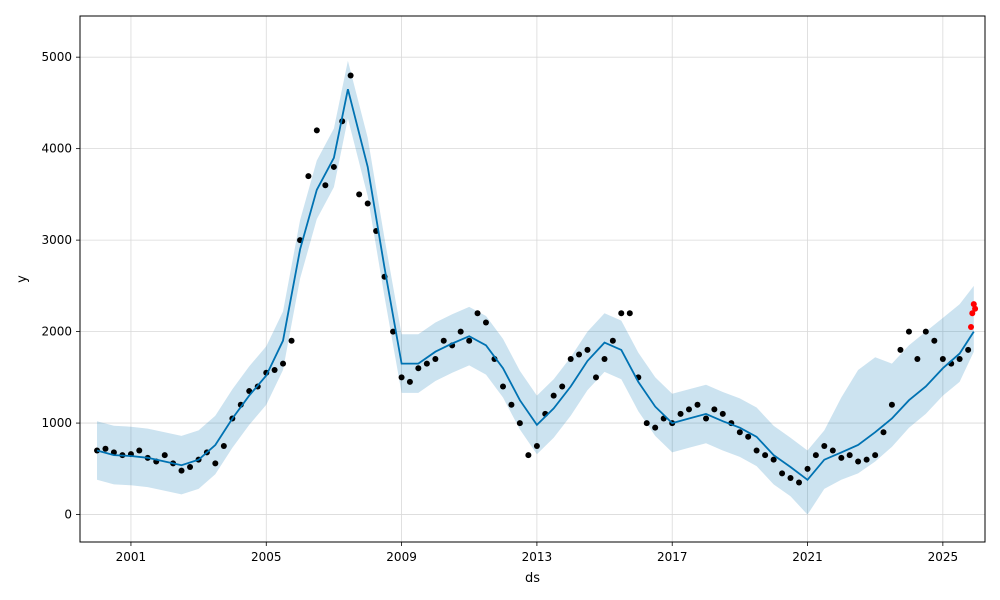  Describe the element at coordinates (401, 557) in the screenshot. I see `x-tick-label: 2009` at that location.